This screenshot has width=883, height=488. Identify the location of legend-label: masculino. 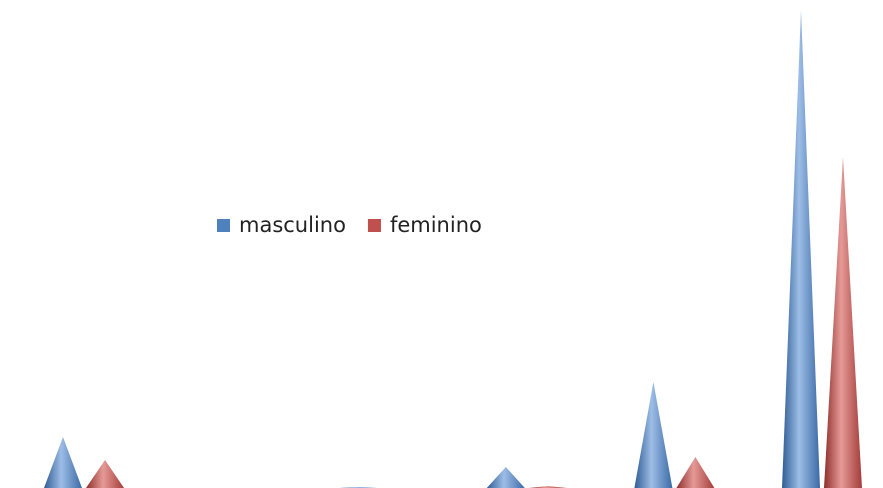
(292, 225).